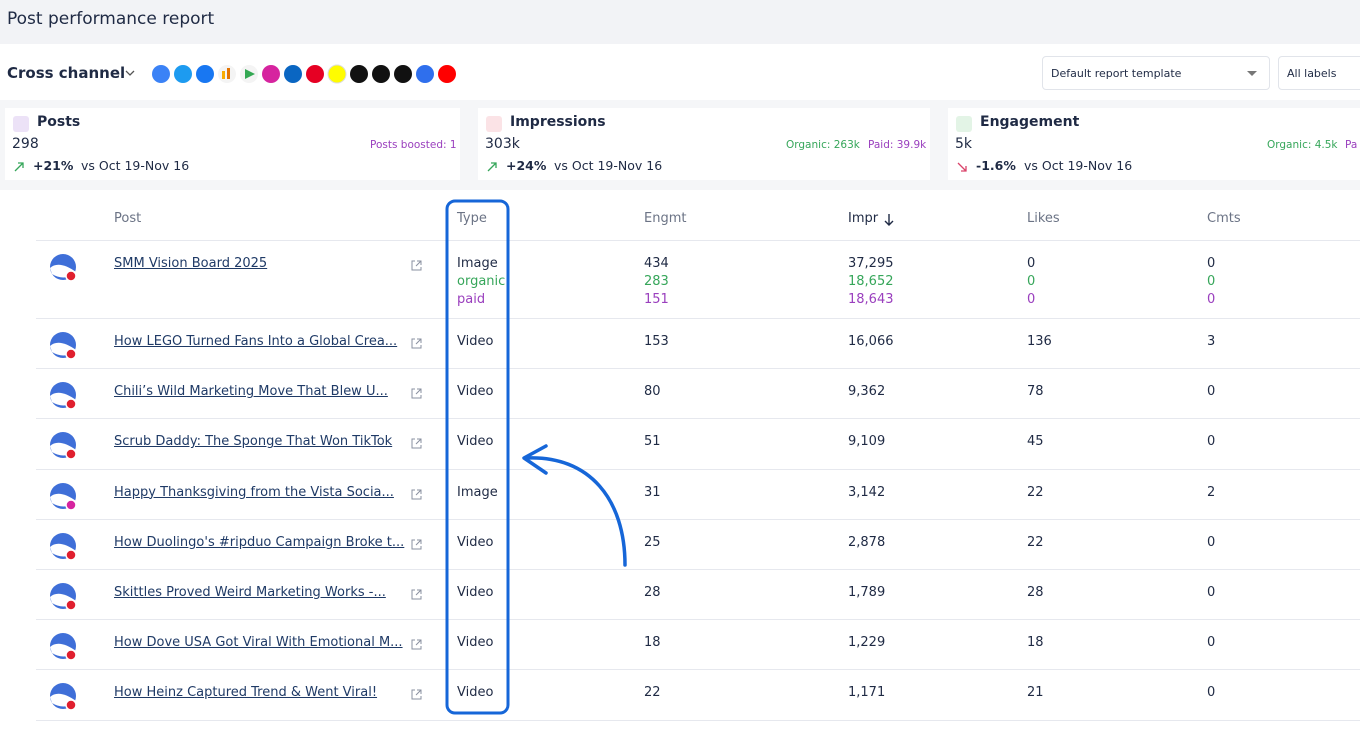  What do you see at coordinates (823, 145) in the screenshot?
I see `card-breakdown: Organic: 263k` at bounding box center [823, 145].